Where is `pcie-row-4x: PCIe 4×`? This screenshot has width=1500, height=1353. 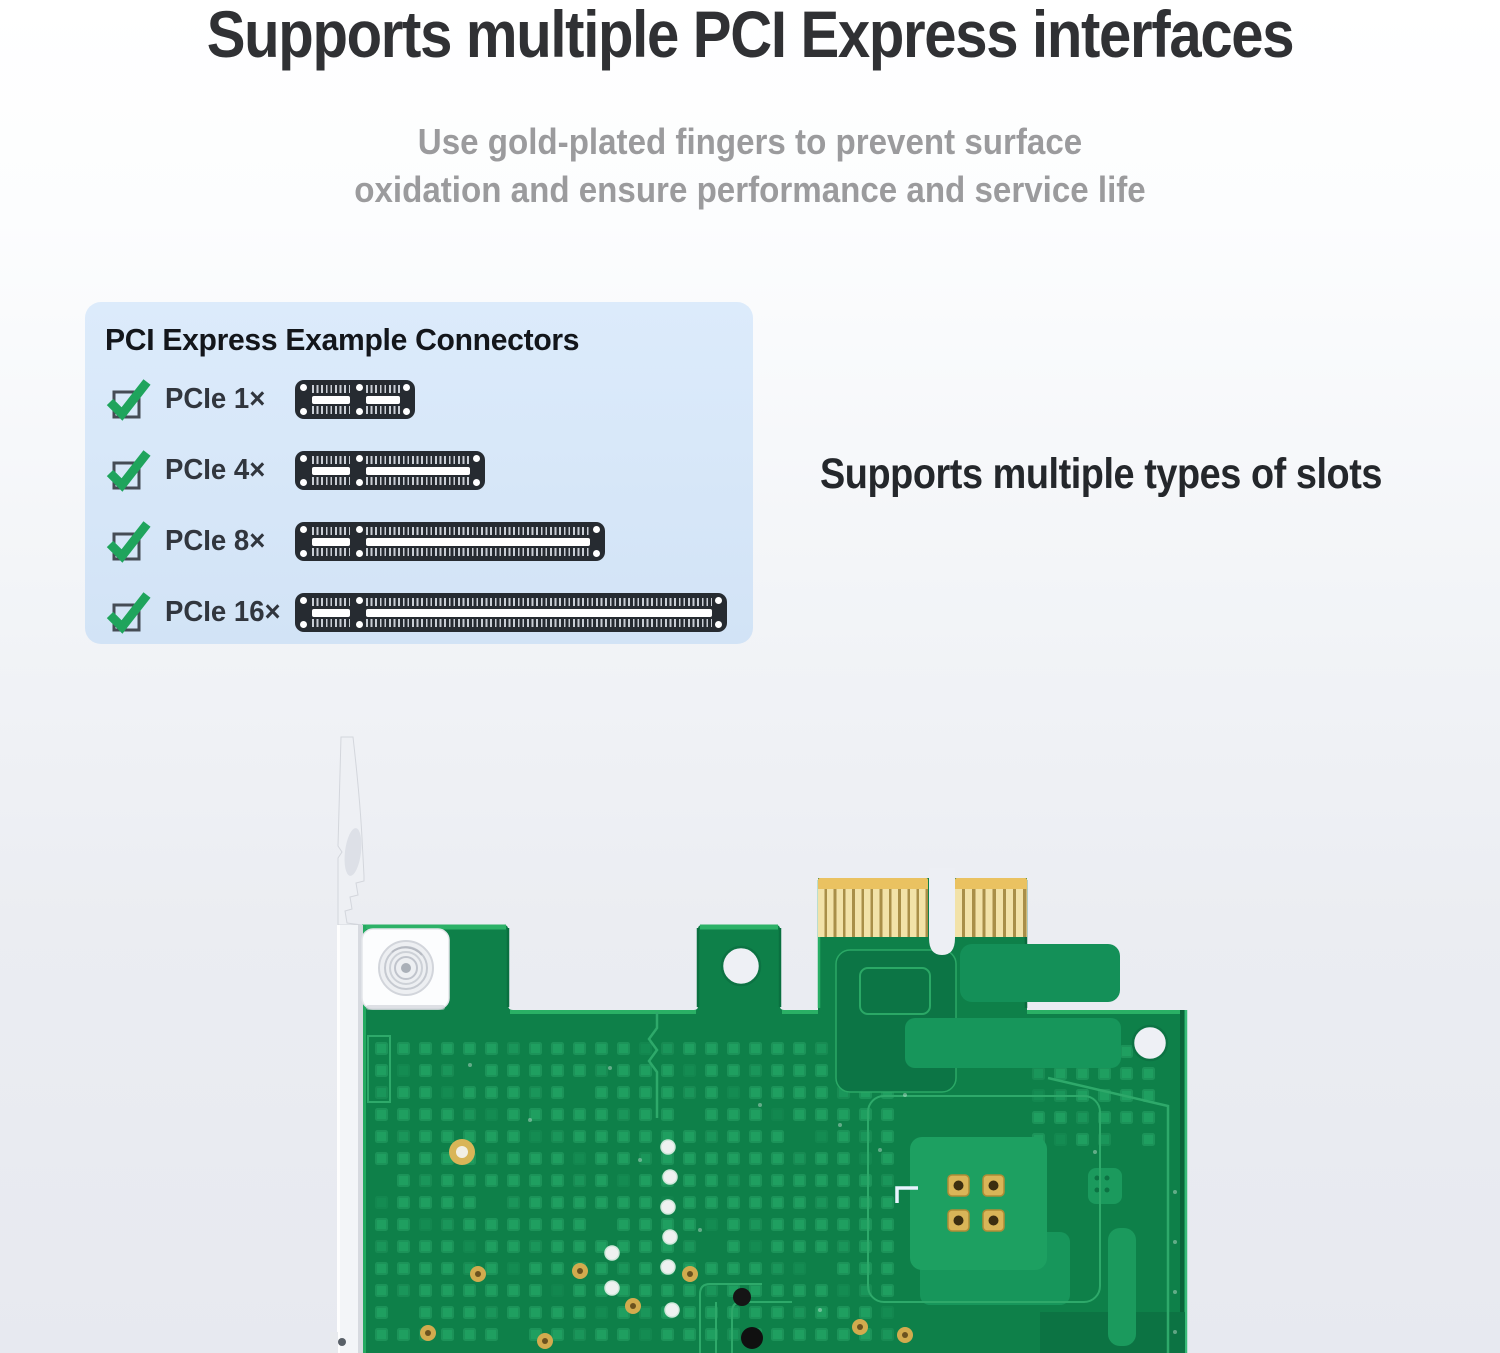 pcie-row-4x: PCIe 4× is located at coordinates (429, 470).